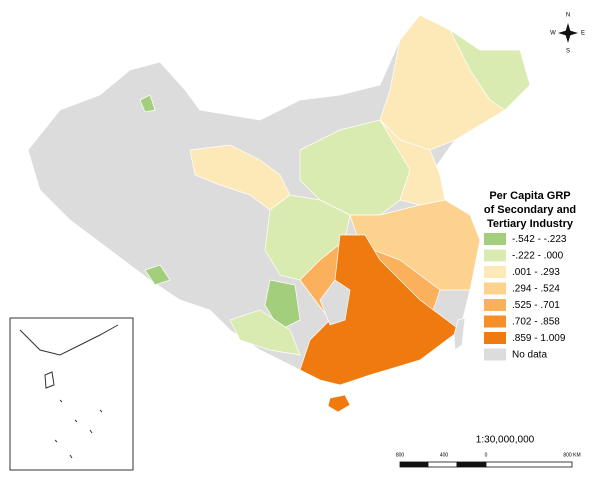 The height and width of the screenshot is (490, 606). Describe the element at coordinates (444, 455) in the screenshot. I see `scale-label: 400` at that location.